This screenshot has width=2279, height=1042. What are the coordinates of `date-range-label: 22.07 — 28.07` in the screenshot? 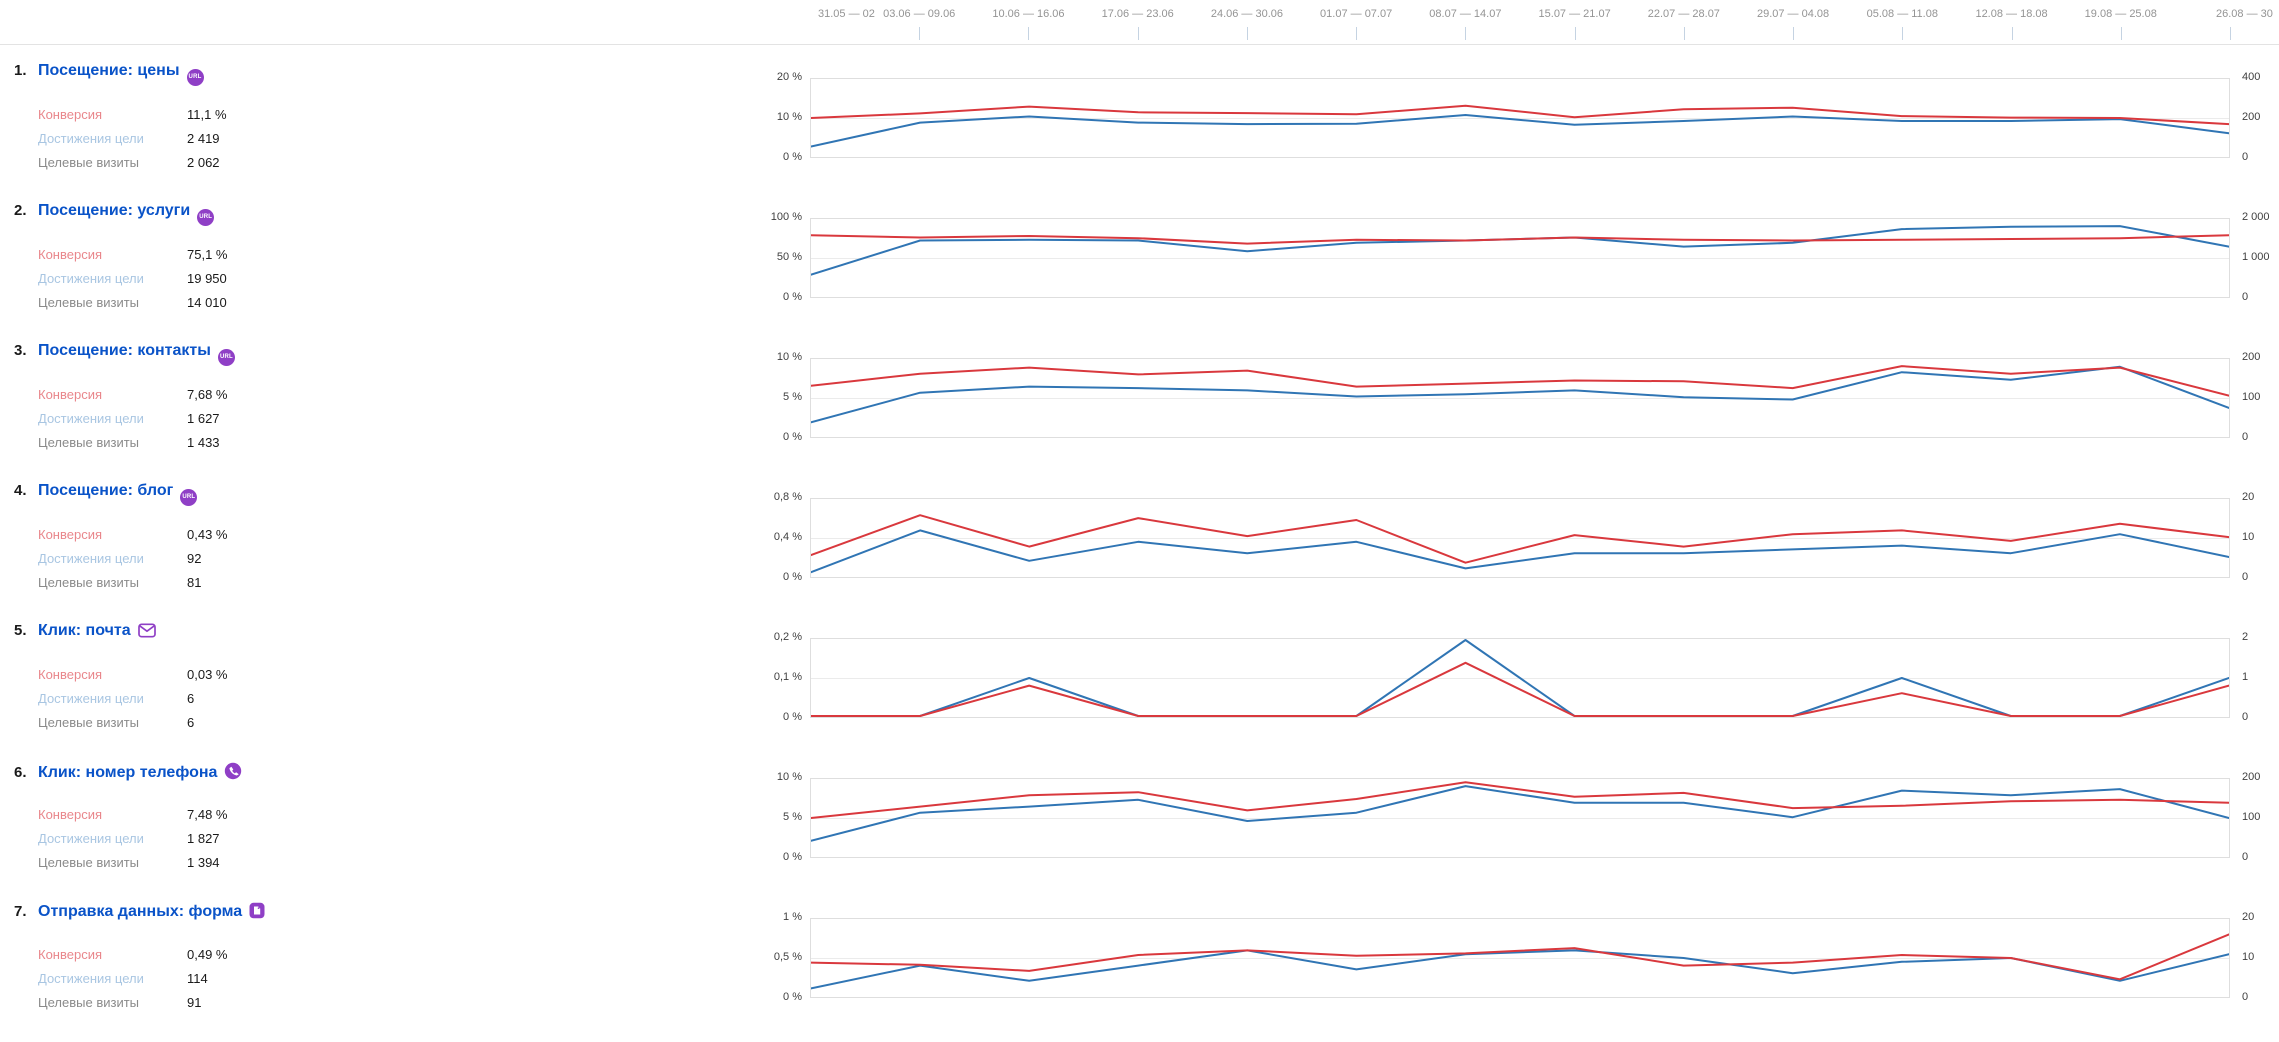 It's located at (1683, 14).